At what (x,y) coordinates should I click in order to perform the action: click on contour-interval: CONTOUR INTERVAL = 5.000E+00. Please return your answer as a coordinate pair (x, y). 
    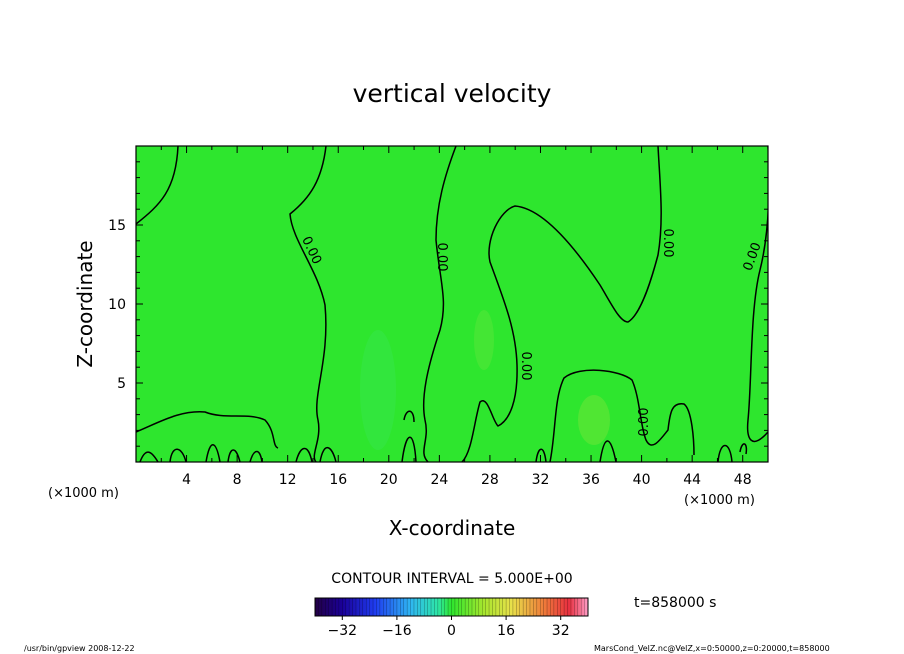
    Looking at the image, I should click on (451, 579).